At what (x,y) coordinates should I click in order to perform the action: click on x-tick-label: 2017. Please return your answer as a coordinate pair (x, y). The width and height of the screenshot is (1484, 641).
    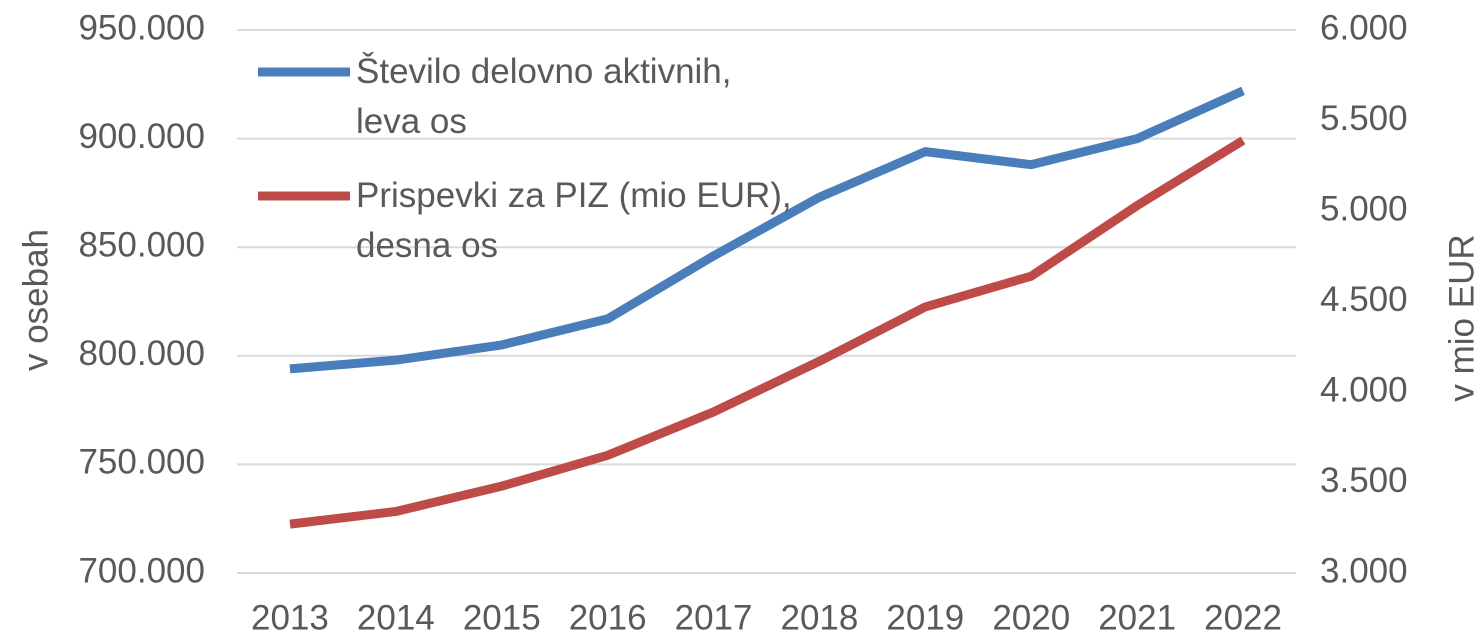
    Looking at the image, I should click on (714, 617).